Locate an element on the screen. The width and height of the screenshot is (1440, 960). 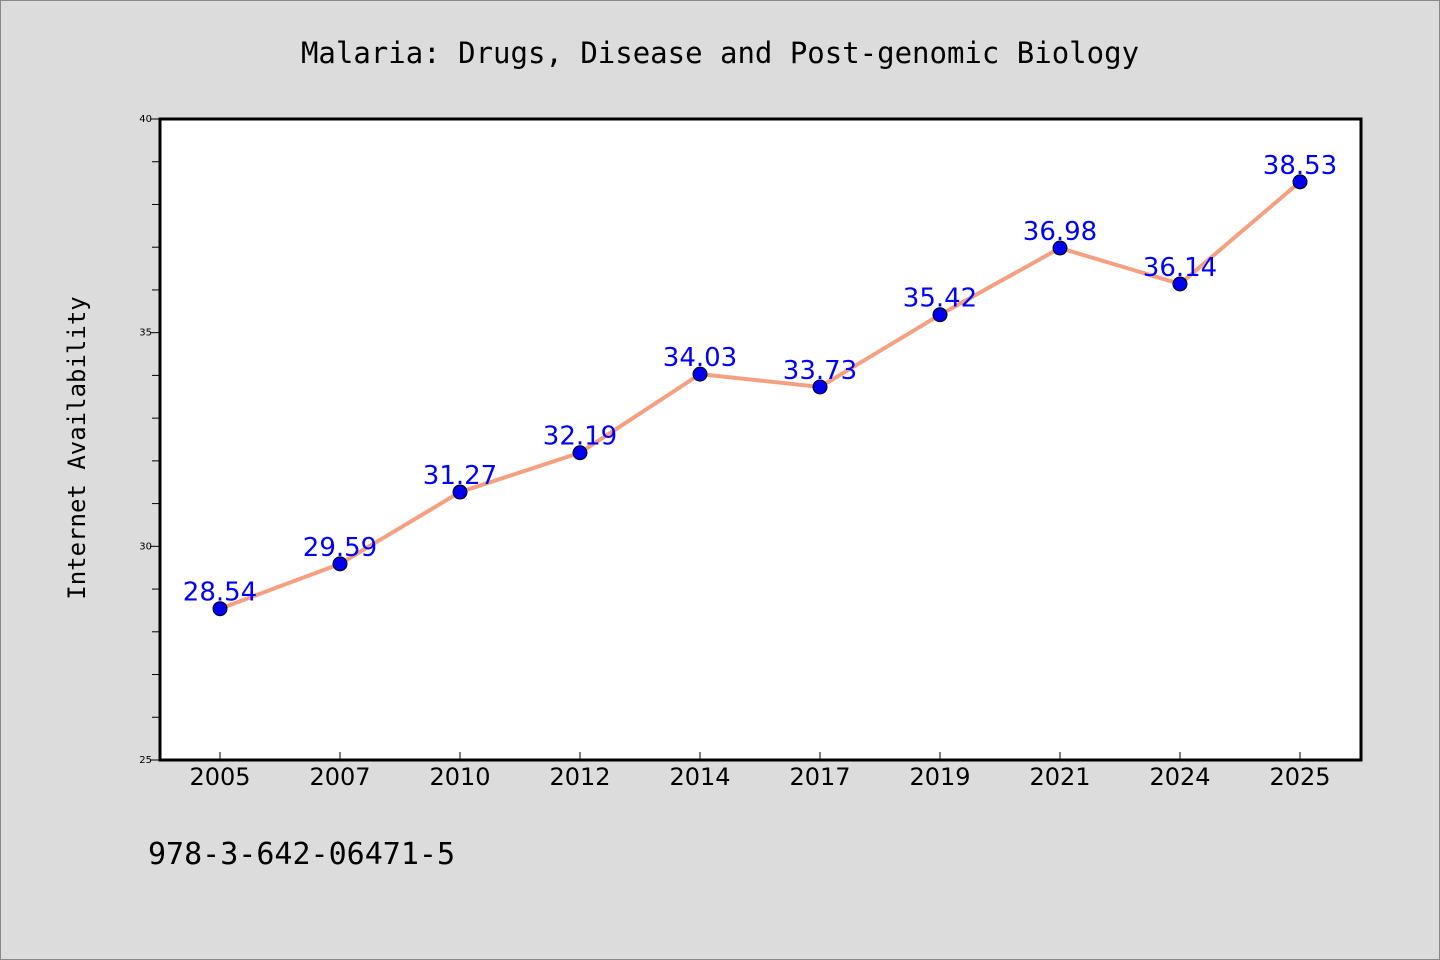
data-label: 32.19 is located at coordinates (580, 437).